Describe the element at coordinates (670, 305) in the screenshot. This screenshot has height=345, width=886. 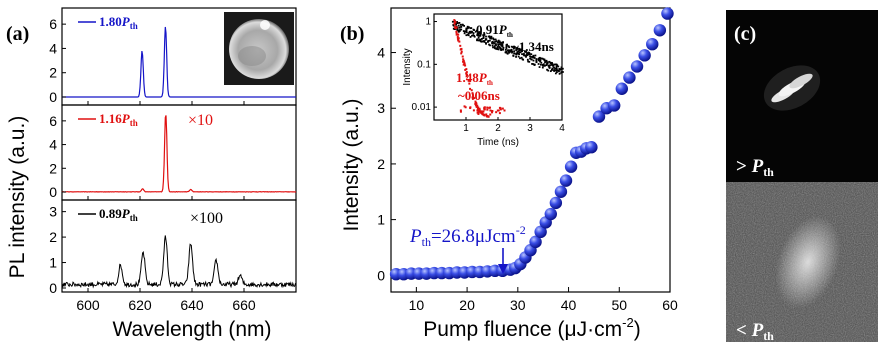
I see `b-xtick-label: 60` at that location.